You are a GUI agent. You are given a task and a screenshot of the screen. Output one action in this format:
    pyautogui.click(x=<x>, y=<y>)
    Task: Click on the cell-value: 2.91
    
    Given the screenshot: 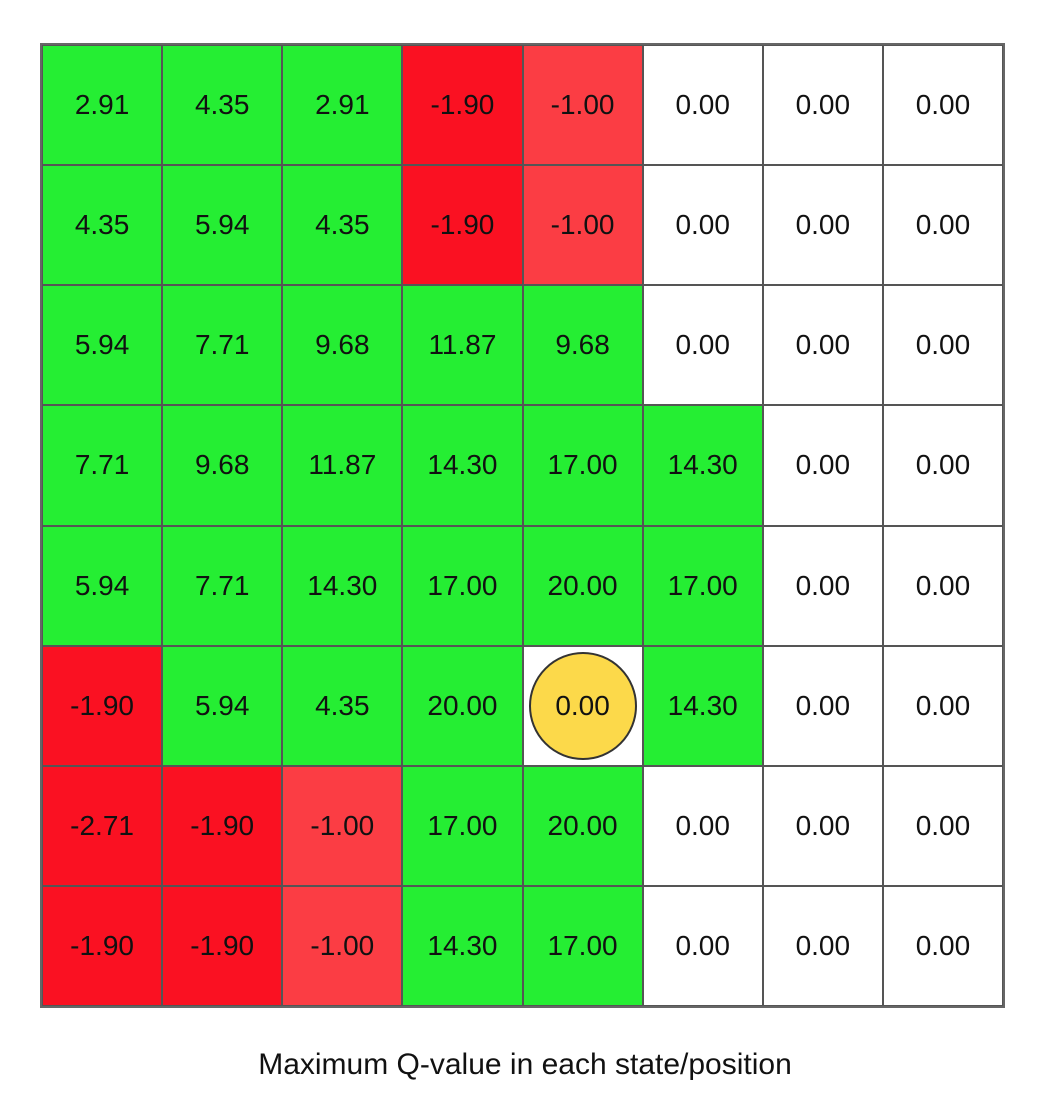 What is the action you would take?
    pyautogui.click(x=102, y=105)
    